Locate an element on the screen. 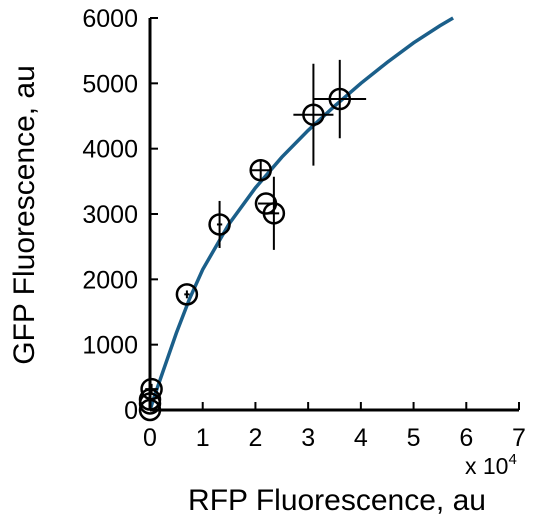 This screenshot has width=539, height=529. x-tick-label: 5 is located at coordinates (414, 438).